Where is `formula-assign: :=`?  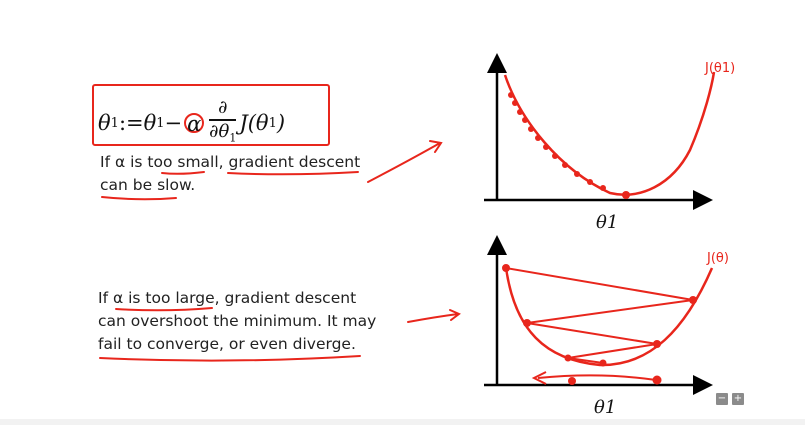 formula-assign: := is located at coordinates (131, 123).